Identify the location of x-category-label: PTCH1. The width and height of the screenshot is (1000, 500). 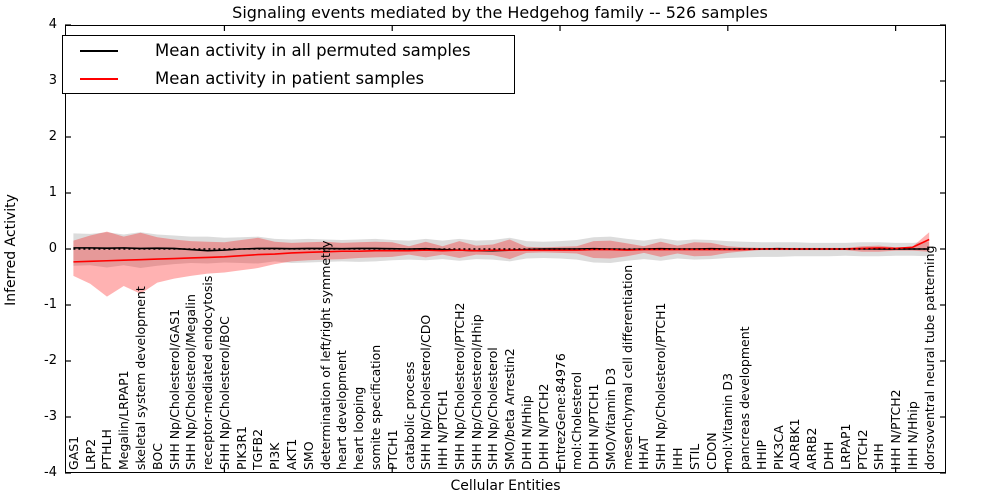
(392, 449).